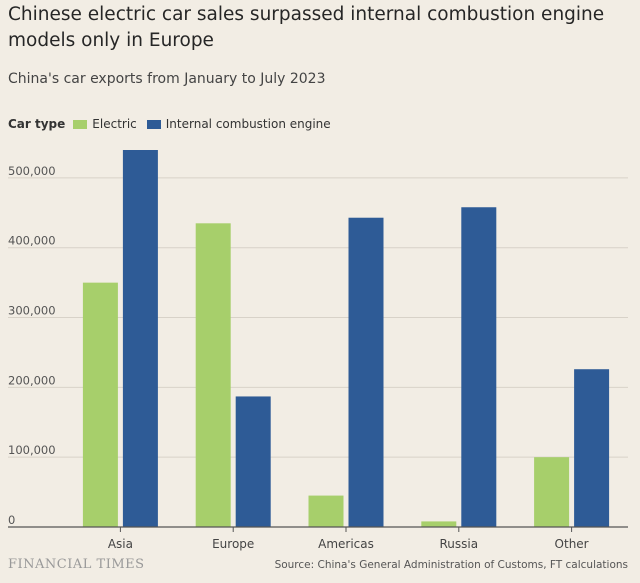 The height and width of the screenshot is (583, 640). What do you see at coordinates (32, 241) in the screenshot?
I see `y-tick-label: 400,000` at bounding box center [32, 241].